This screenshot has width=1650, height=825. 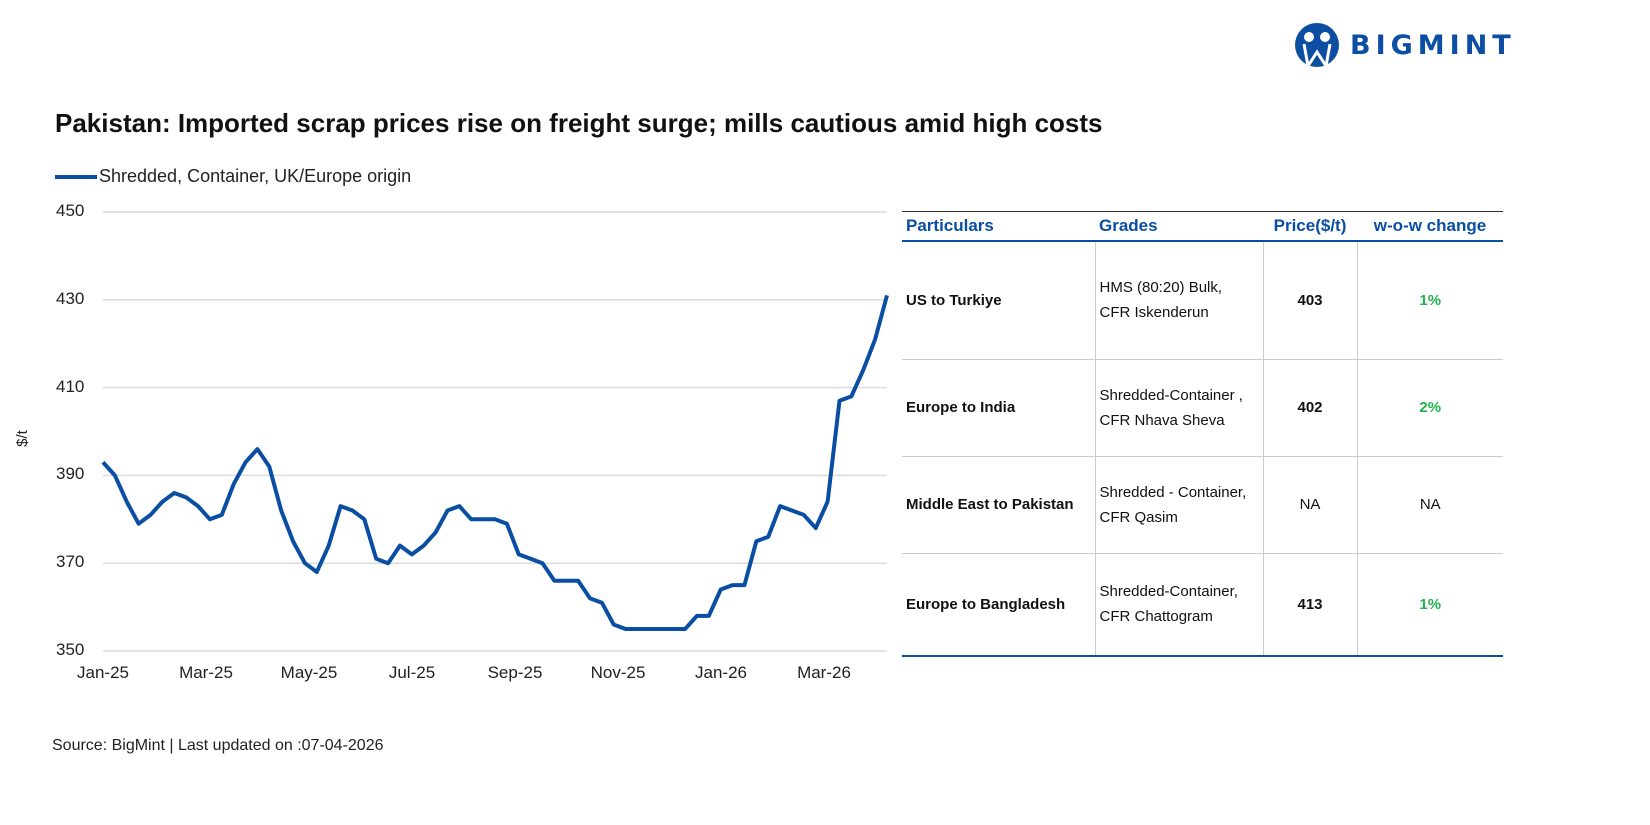 I want to click on grade-cell: Shredded-Container , CFR Nhava Sheva, so click(x=1178, y=408).